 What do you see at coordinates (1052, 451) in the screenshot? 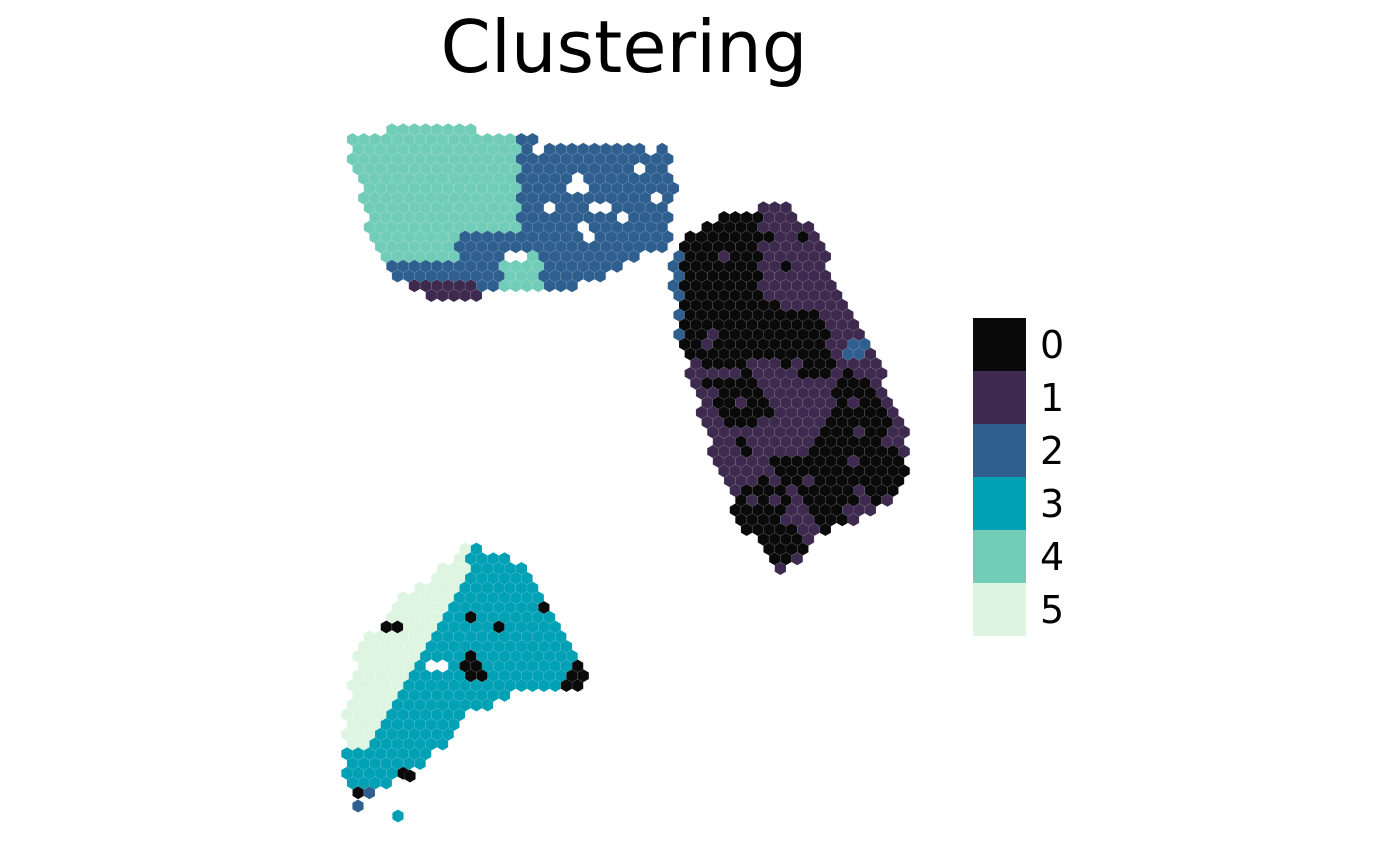
I see `legend-label-2: 2` at bounding box center [1052, 451].